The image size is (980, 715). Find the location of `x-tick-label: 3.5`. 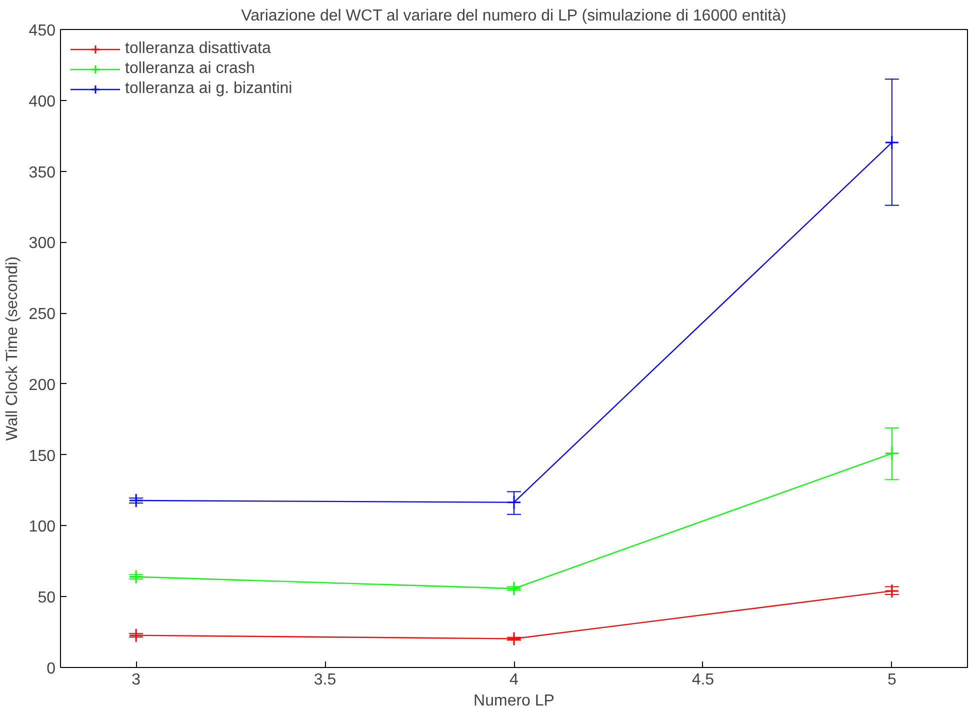

x-tick-label: 3.5 is located at coordinates (325, 680).